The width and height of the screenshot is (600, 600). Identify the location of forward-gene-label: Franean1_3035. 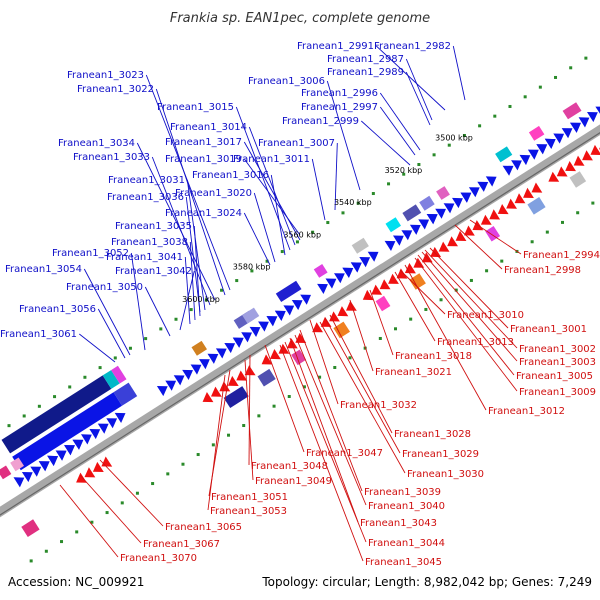
(153, 226).